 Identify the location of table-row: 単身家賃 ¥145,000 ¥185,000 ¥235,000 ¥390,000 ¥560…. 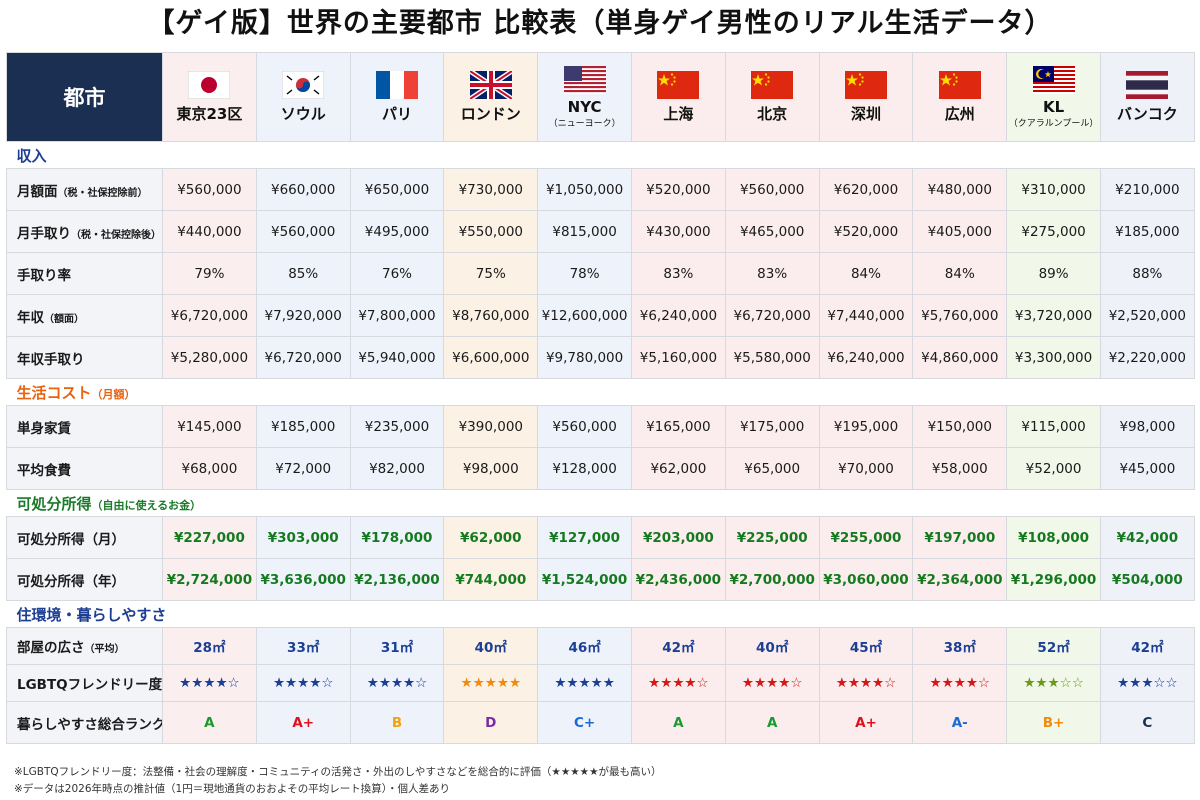
(600, 426).